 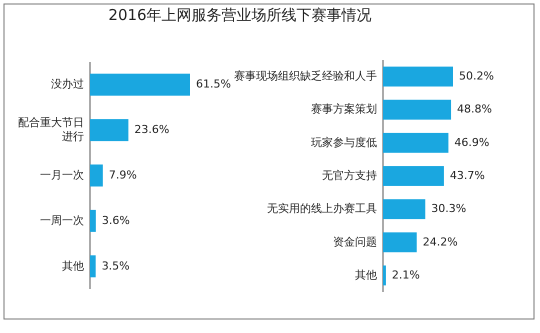 I want to click on y-tick-label: 无官方支持, so click(x=349, y=175).